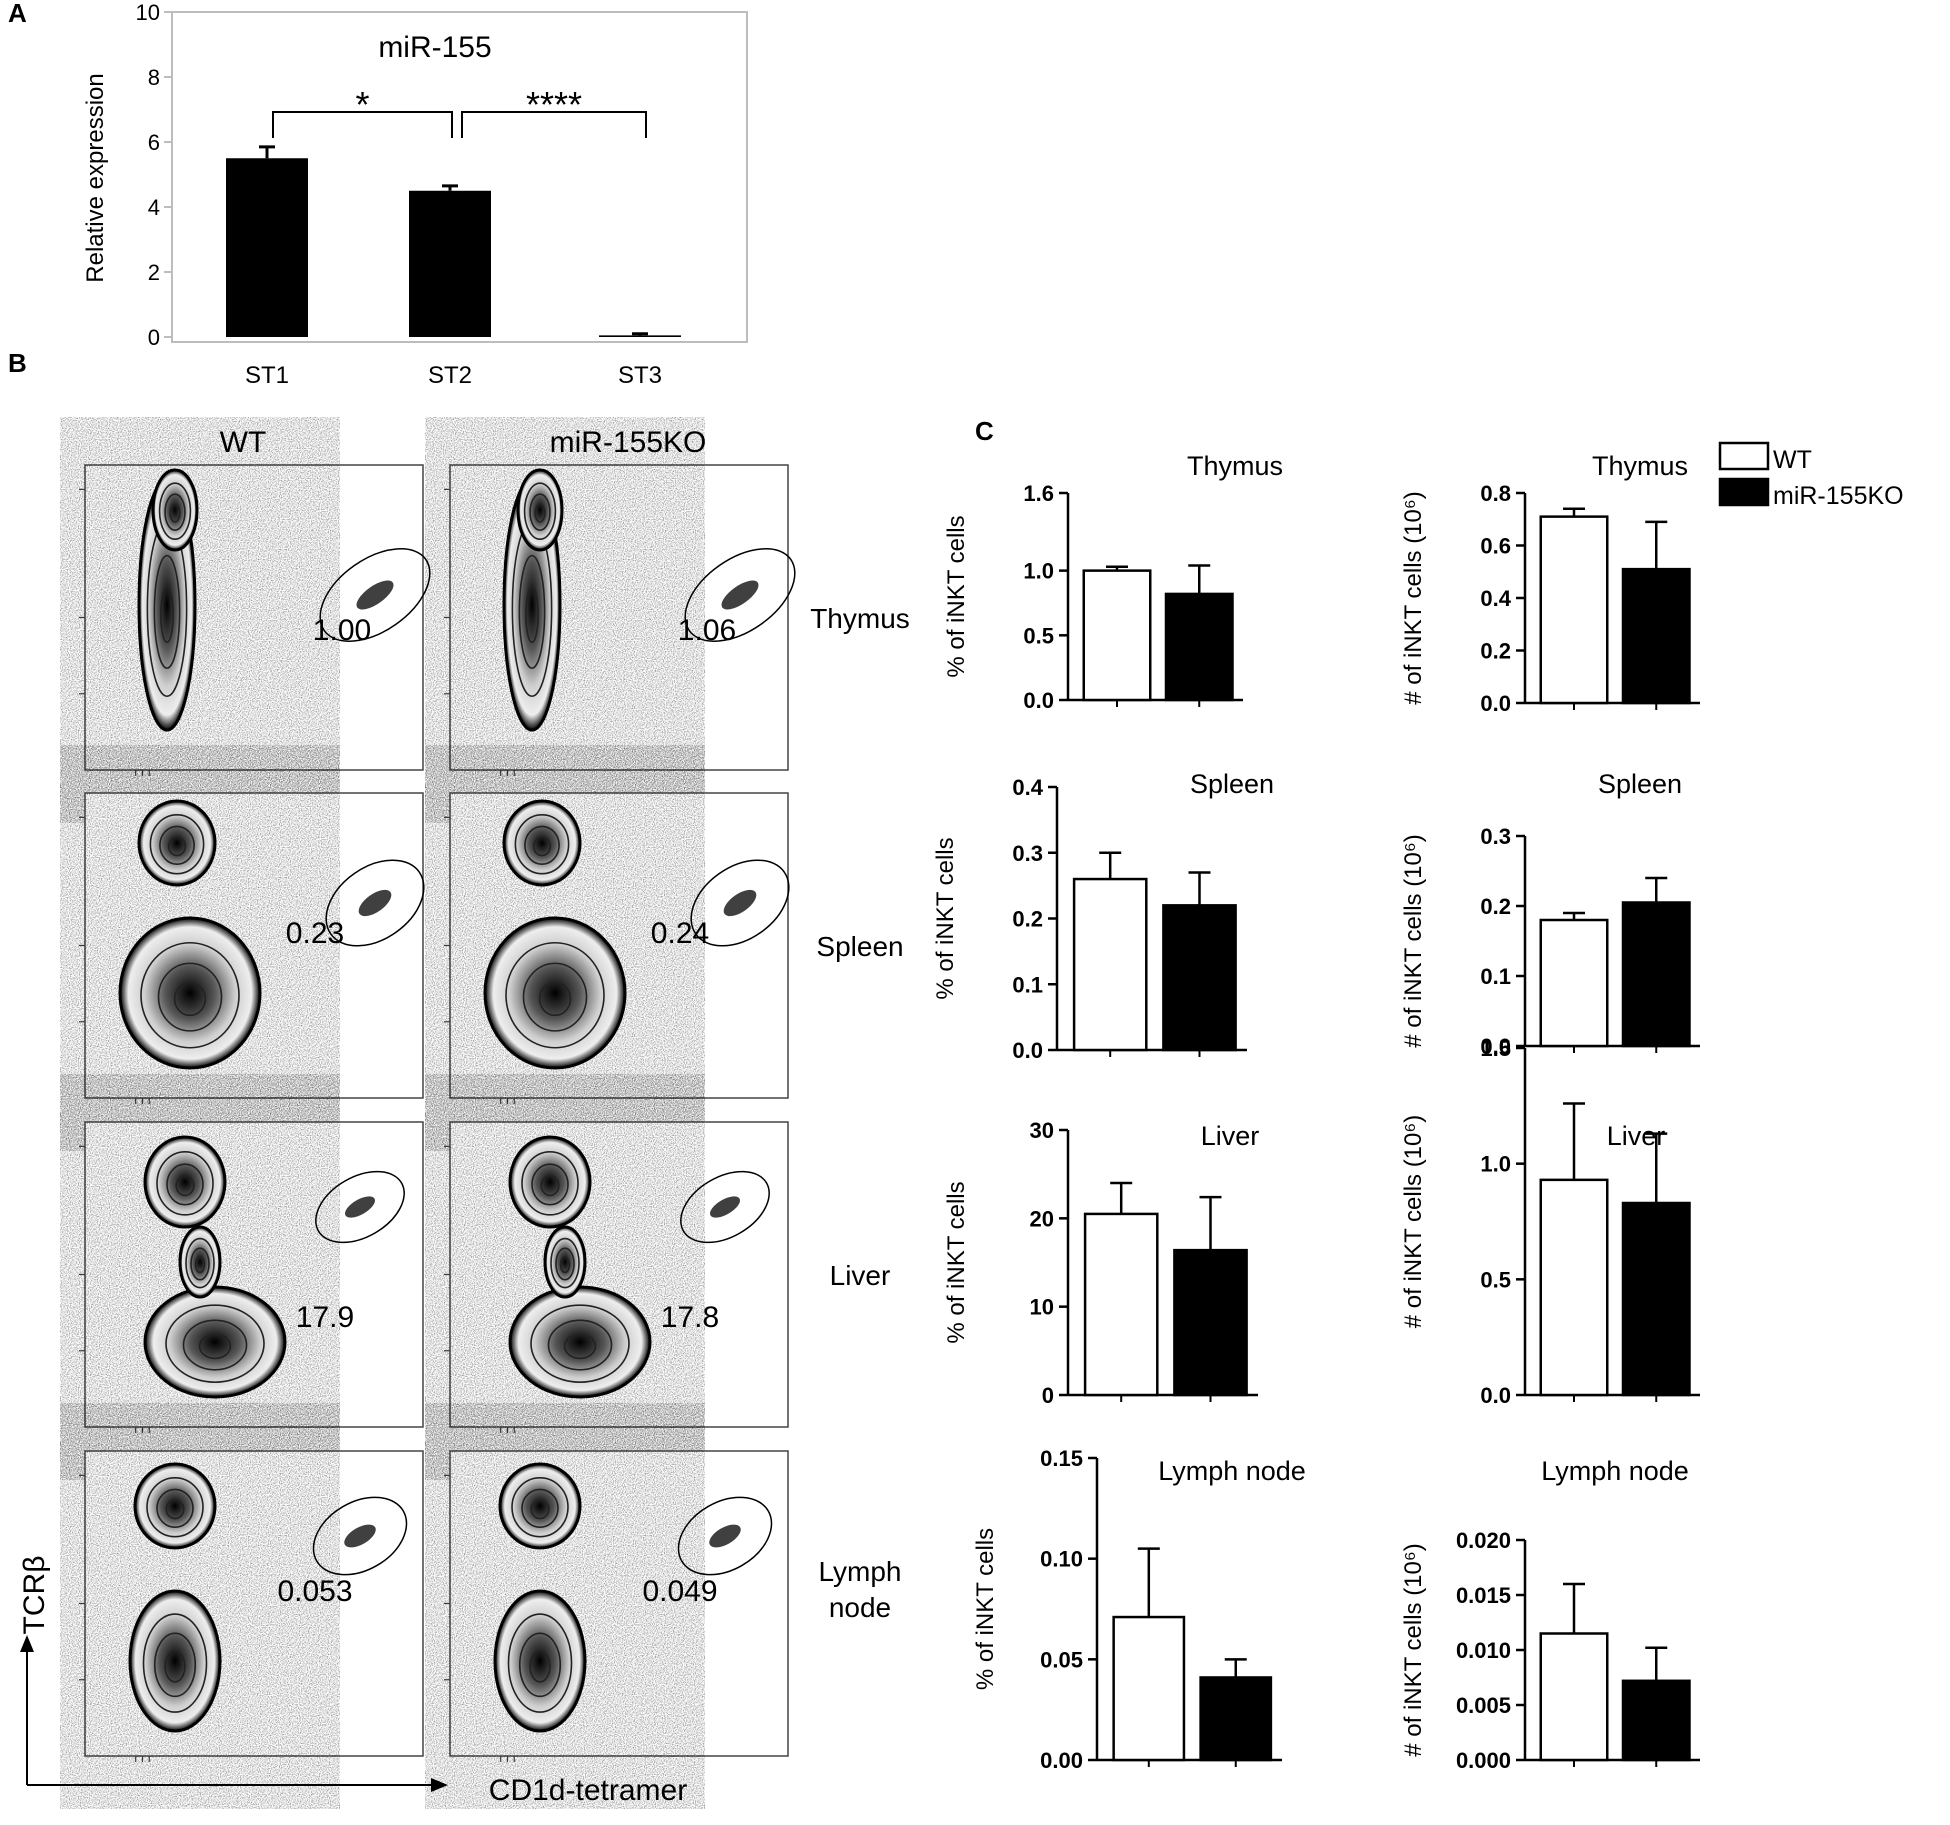  I want to click on panel-c-y-tick-label: 0.1, so click(1027, 984).